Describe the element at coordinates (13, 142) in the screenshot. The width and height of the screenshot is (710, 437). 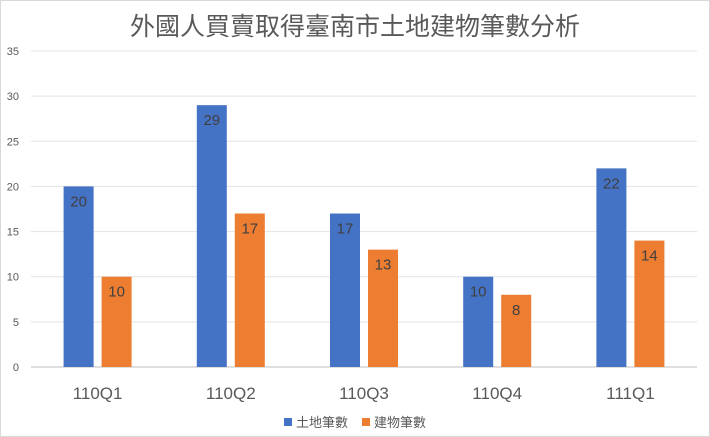
I see `y-tick-label: 25` at that location.